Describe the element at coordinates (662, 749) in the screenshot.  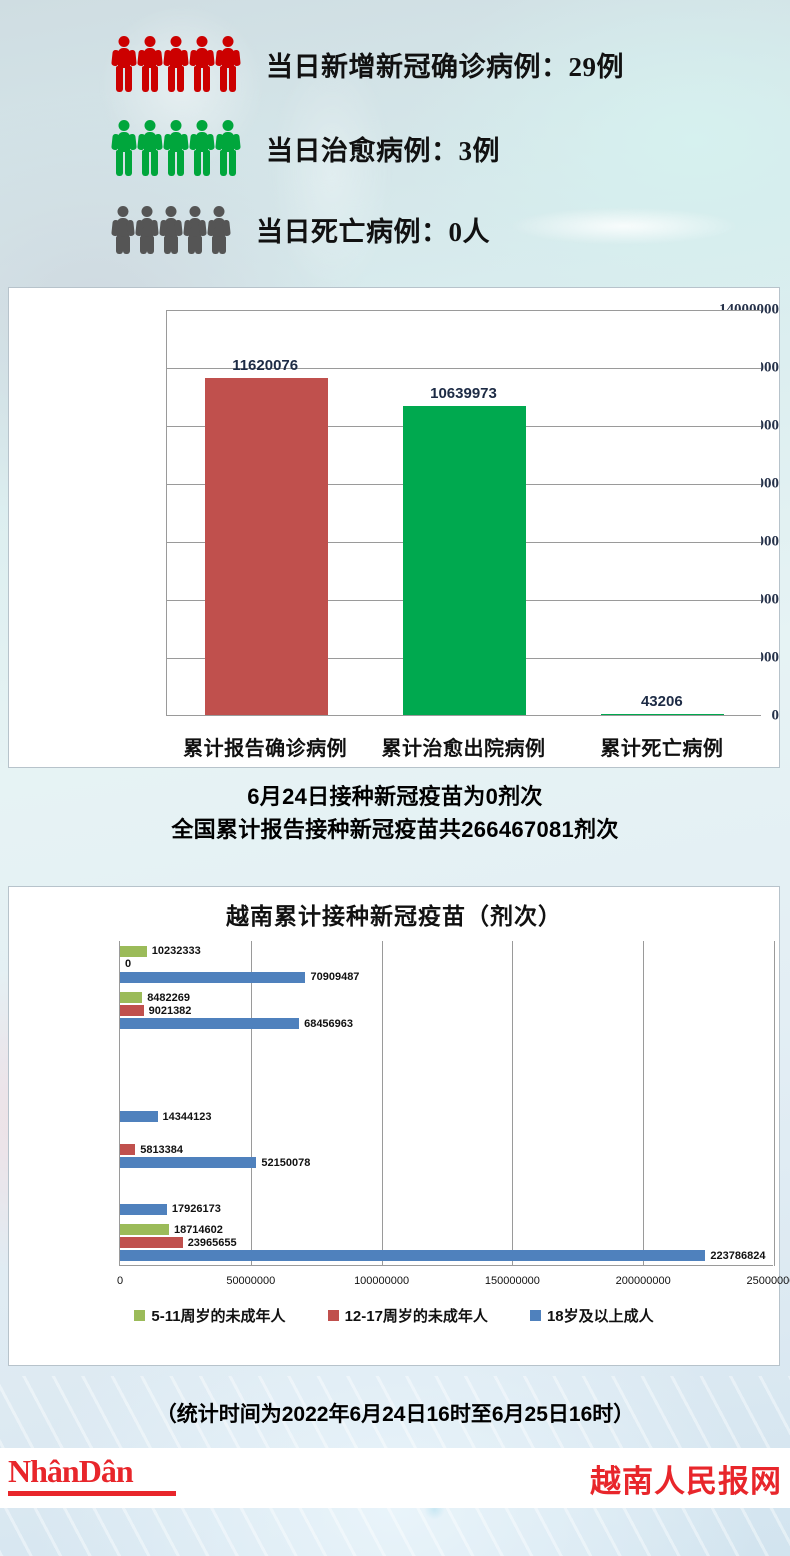
I see `chart1-category-label: 累计死亡病例` at that location.